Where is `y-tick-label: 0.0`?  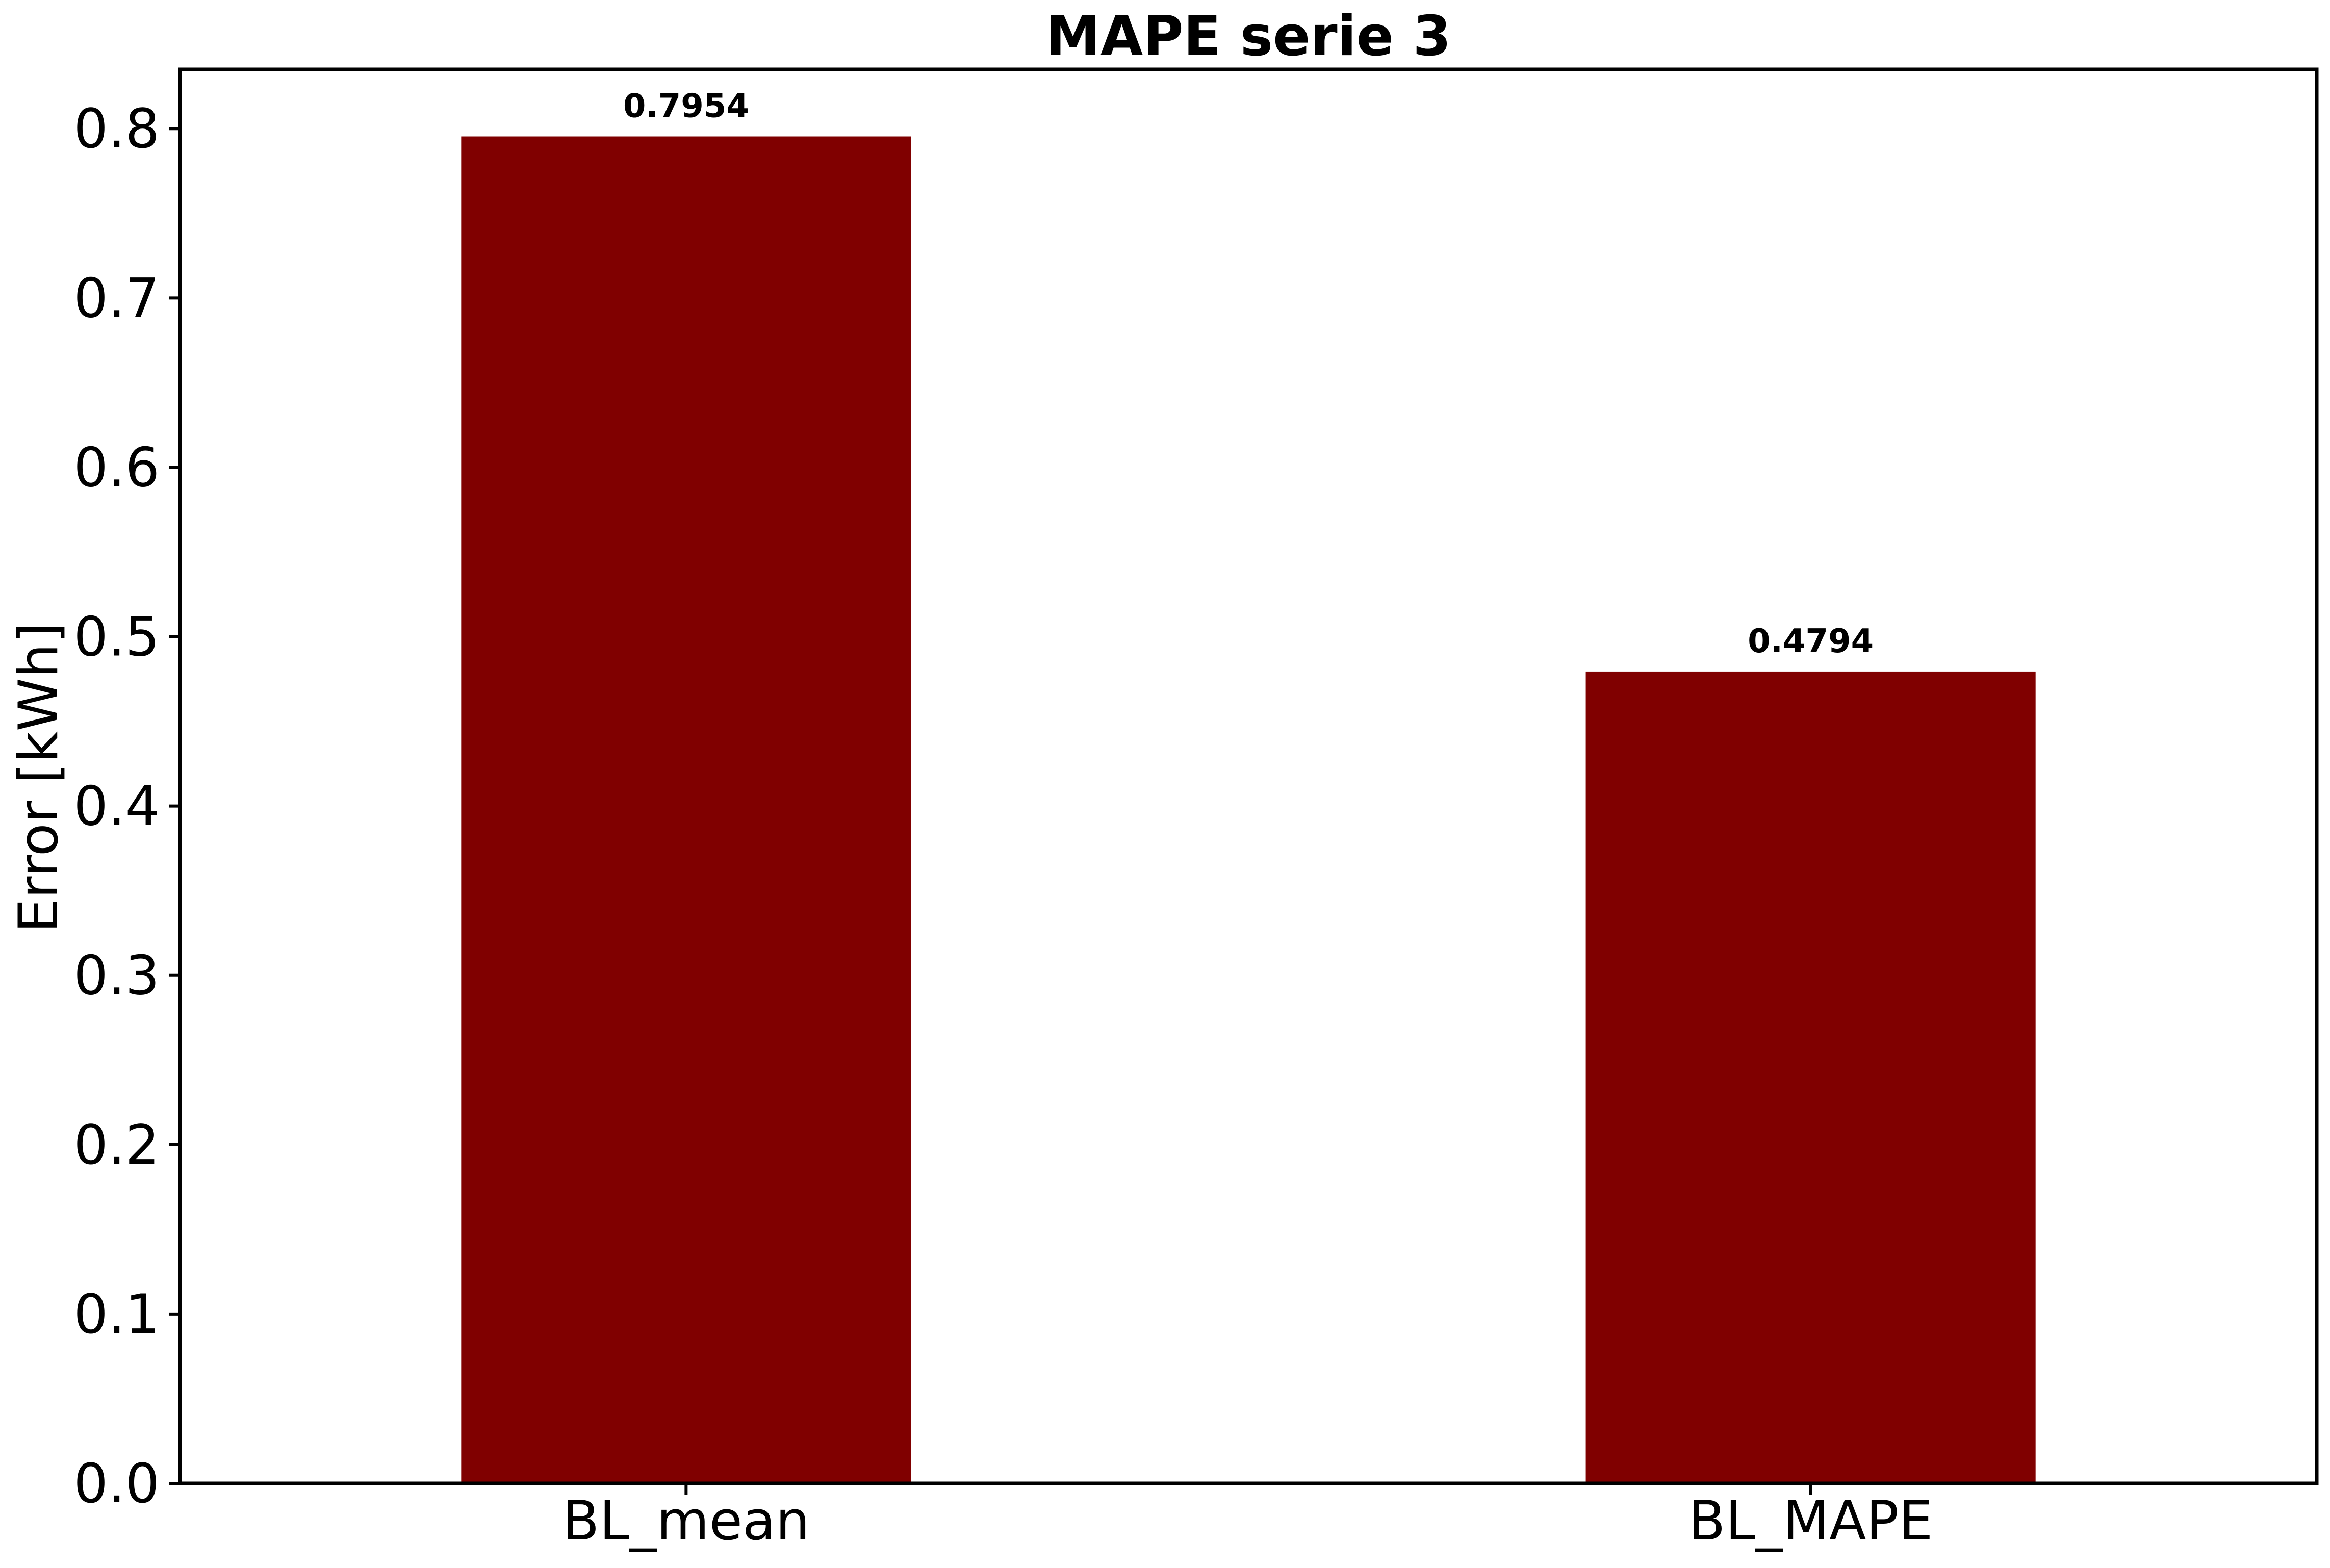 y-tick-label: 0.0 is located at coordinates (117, 1483).